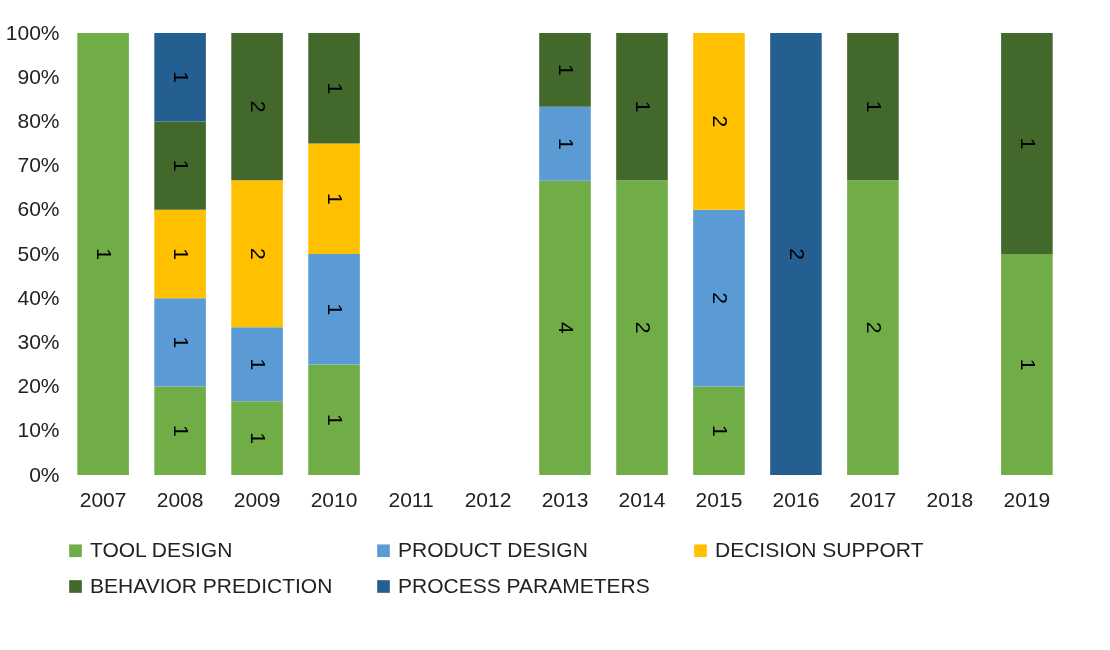 Image resolution: width=1110 pixels, height=650 pixels. Describe the element at coordinates (38, 165) in the screenshot. I see `y-tick-label: 70%` at that location.